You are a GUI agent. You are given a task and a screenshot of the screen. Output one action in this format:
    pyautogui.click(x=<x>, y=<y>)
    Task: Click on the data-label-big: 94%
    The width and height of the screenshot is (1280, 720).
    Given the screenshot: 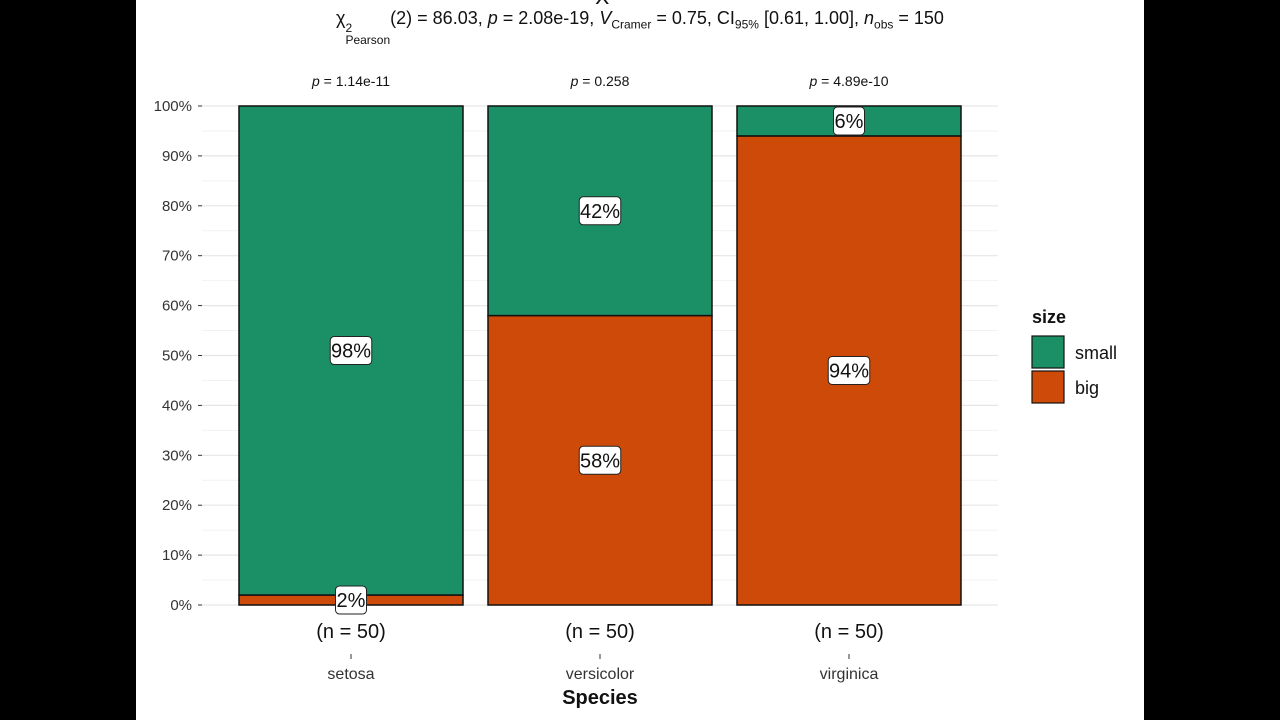 What is the action you would take?
    pyautogui.click(x=849, y=371)
    